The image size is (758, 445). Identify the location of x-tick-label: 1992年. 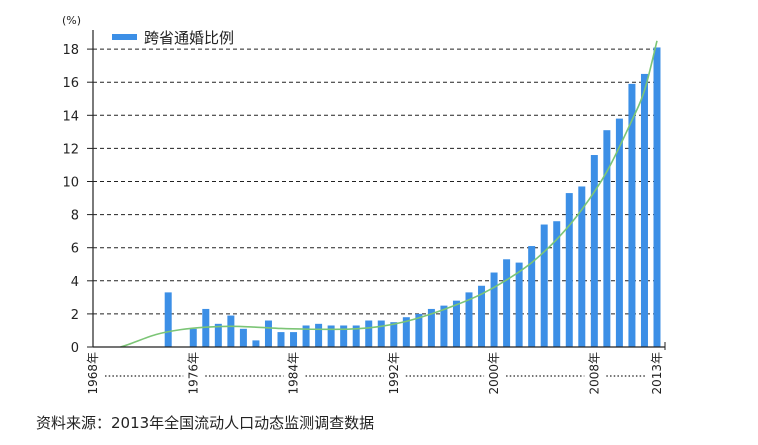
(394, 373).